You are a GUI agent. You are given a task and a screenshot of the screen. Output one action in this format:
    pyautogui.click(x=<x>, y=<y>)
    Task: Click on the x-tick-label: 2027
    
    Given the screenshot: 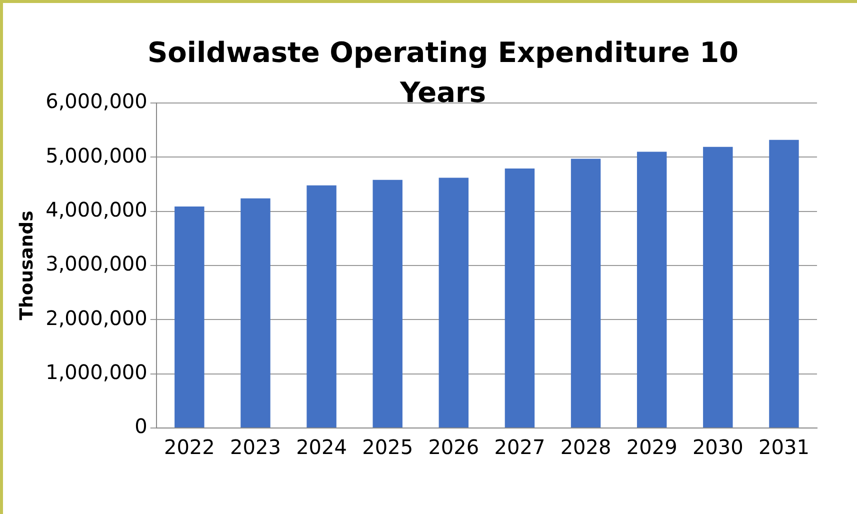 What is the action you would take?
    pyautogui.click(x=520, y=447)
    